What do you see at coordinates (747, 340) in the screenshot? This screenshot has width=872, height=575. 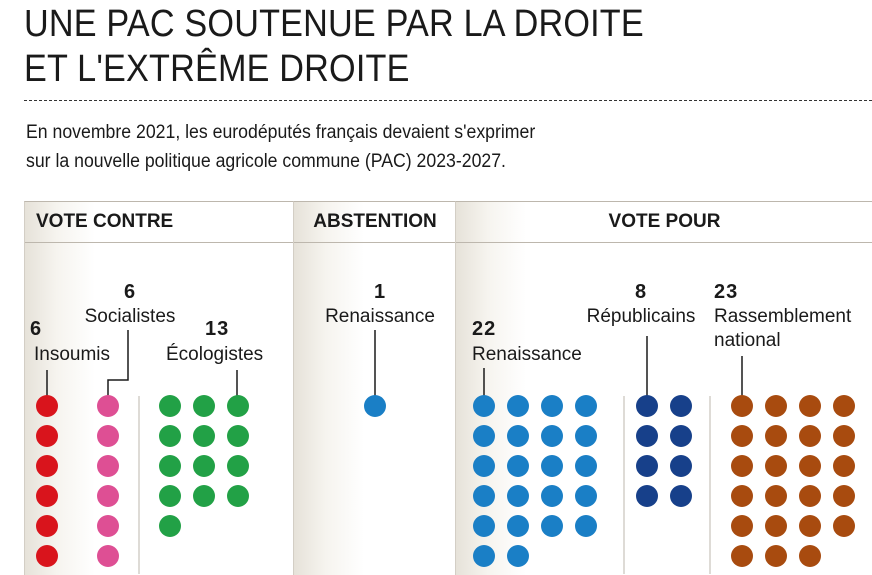 I see `party-label: national` at bounding box center [747, 340].